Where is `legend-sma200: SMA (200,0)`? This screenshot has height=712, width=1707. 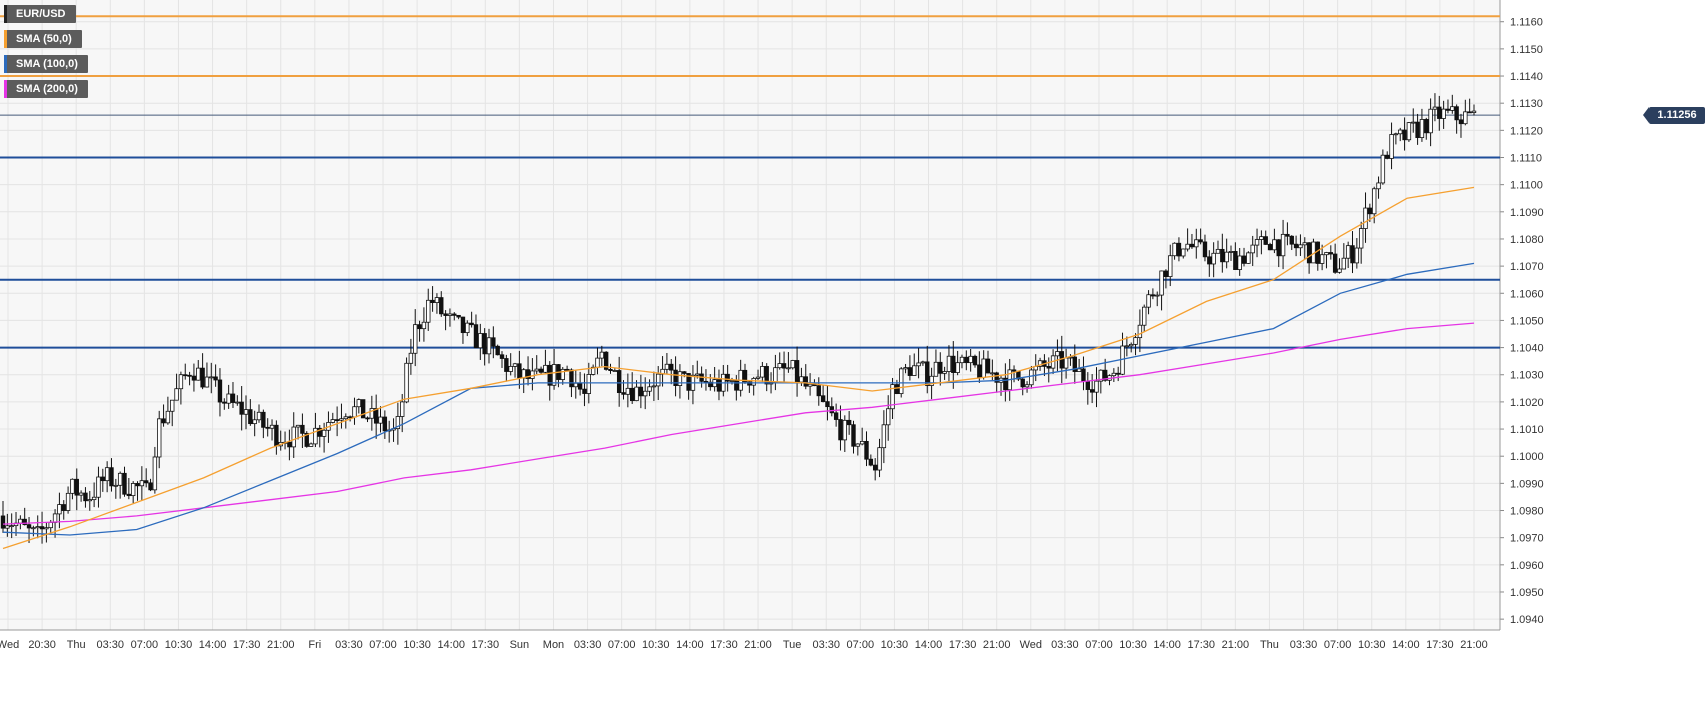 legend-sma200: SMA (200,0) is located at coordinates (46, 89).